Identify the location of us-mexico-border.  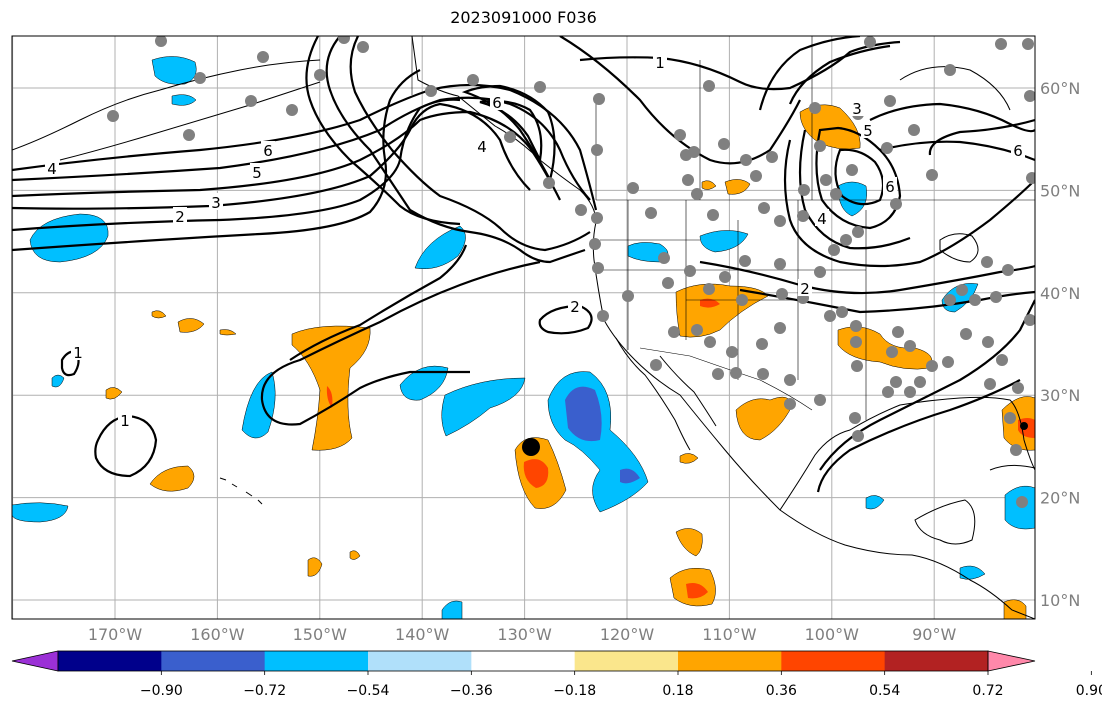
(726, 379).